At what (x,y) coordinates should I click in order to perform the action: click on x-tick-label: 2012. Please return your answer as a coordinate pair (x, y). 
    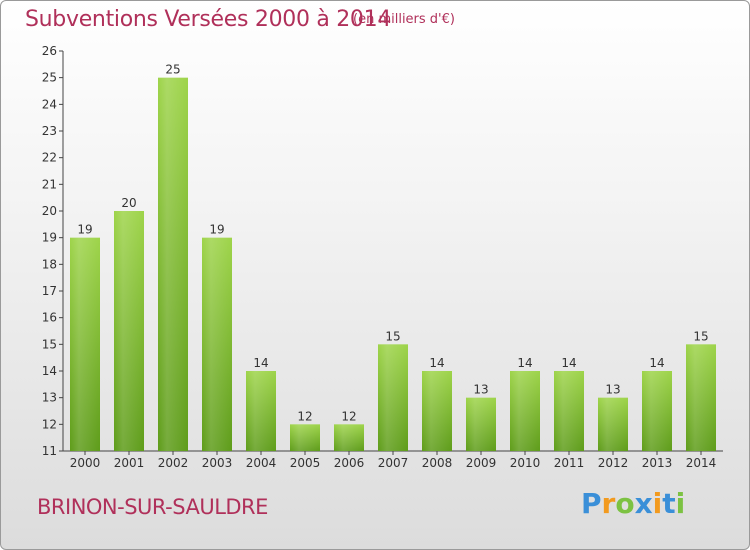
    Looking at the image, I should click on (613, 463).